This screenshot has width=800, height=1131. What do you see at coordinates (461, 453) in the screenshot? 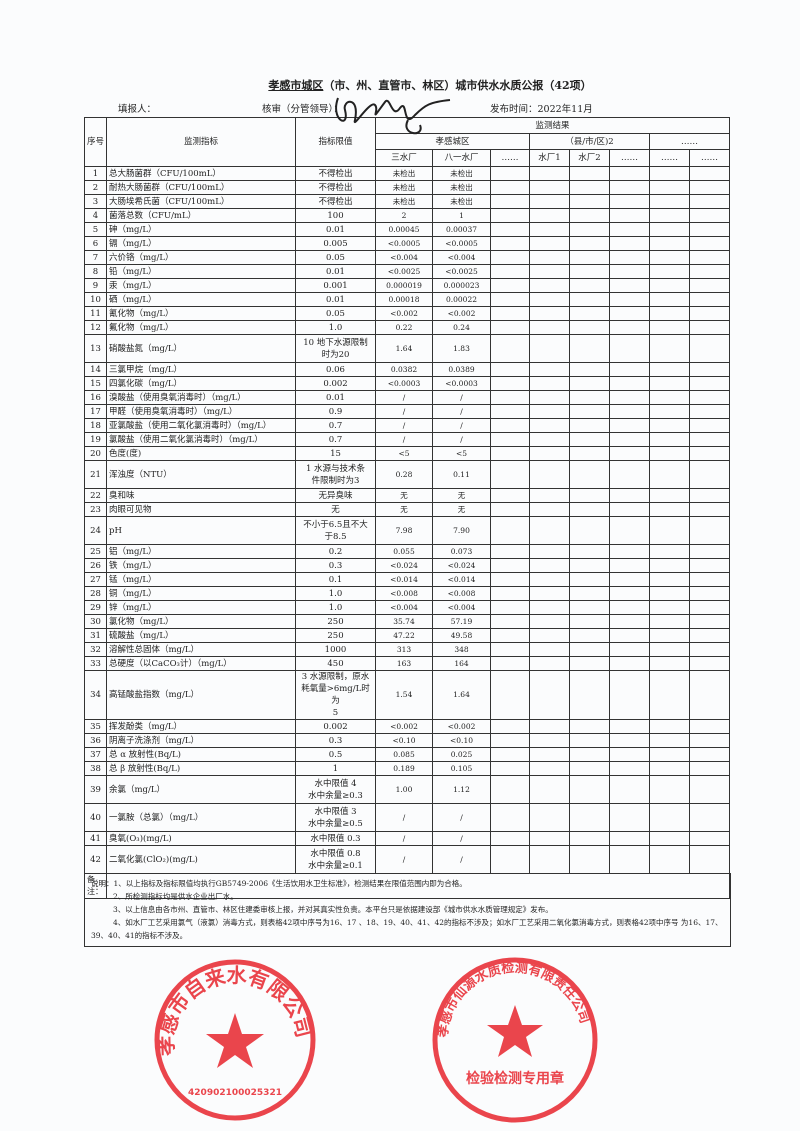
I see `bayi-plant-value: <5` at bounding box center [461, 453].